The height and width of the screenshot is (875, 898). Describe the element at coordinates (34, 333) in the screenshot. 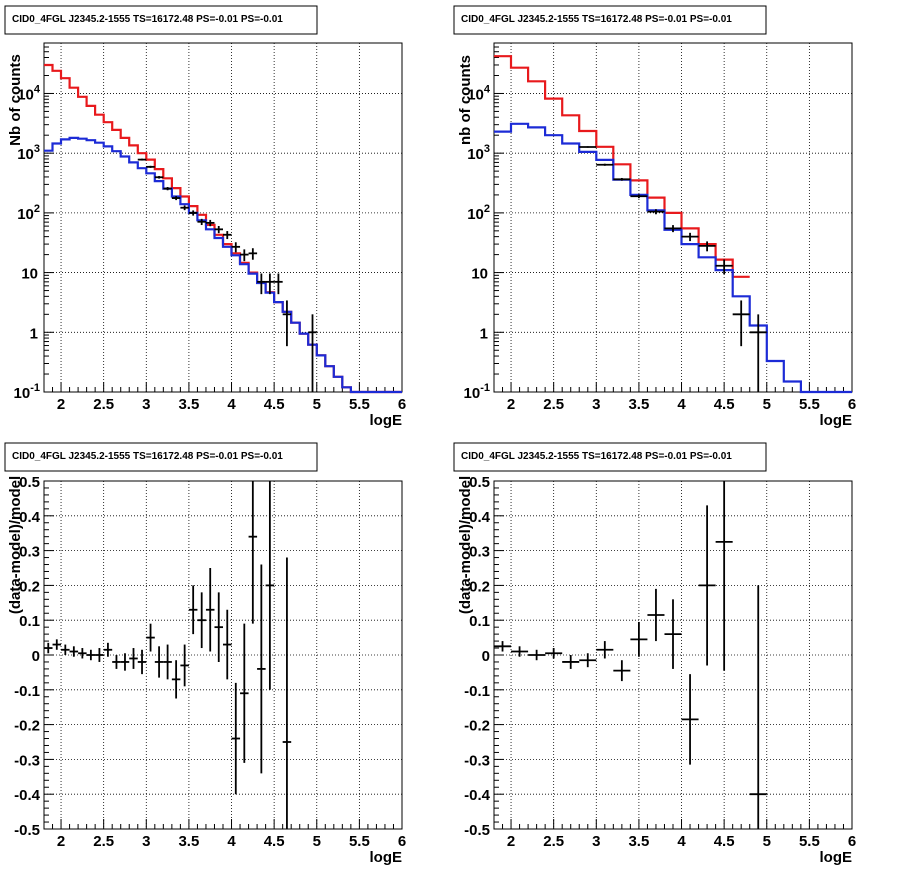

I see `y-tick-label: 1` at that location.